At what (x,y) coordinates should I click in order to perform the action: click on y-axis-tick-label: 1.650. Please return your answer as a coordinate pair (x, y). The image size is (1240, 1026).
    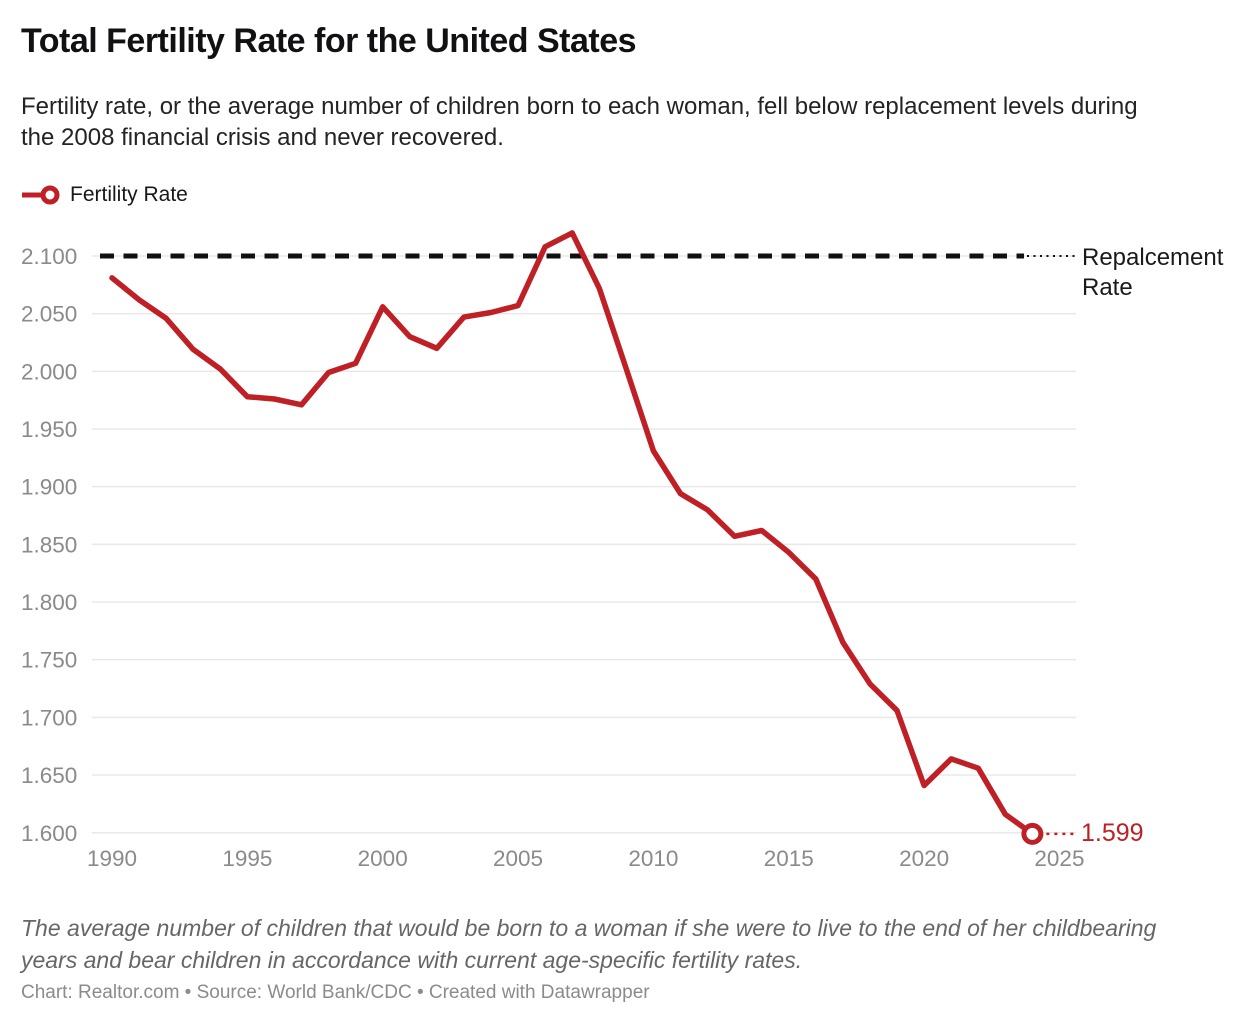
    Looking at the image, I should click on (49, 775).